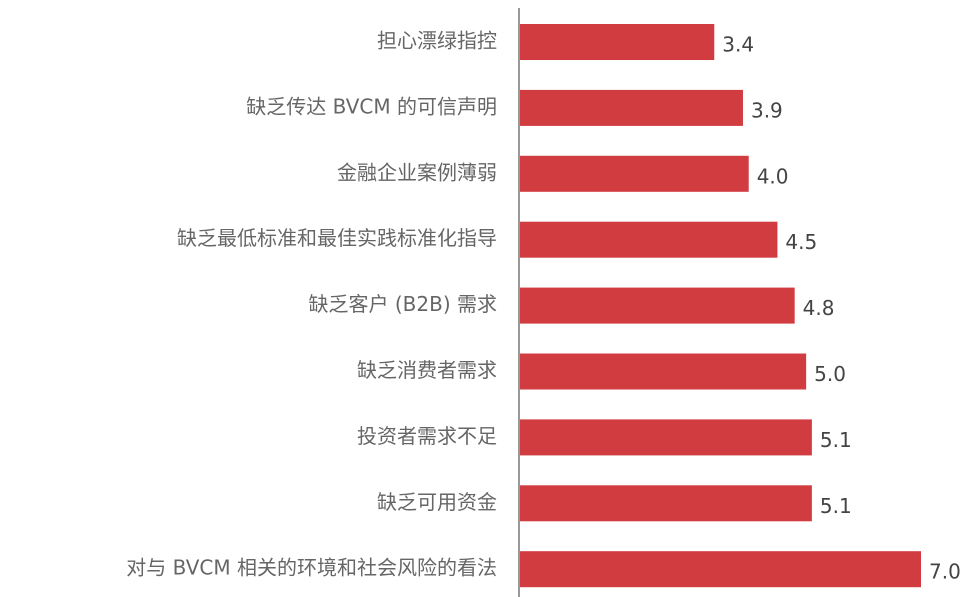 The height and width of the screenshot is (597, 969). What do you see at coordinates (371, 106) in the screenshot?
I see `category-label: 缺乏传达 BVCM 的可信声明` at bounding box center [371, 106].